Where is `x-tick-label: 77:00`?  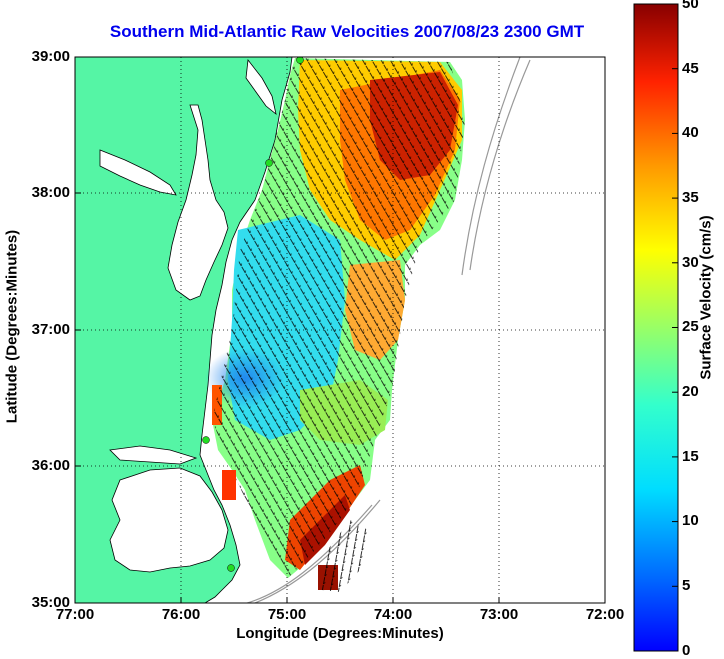
x-tick-label: 77:00 is located at coordinates (75, 614).